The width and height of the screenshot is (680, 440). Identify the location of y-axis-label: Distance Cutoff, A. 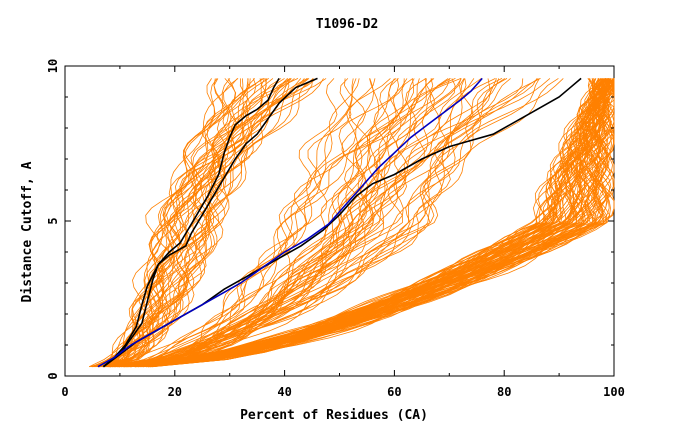
(27, 231).